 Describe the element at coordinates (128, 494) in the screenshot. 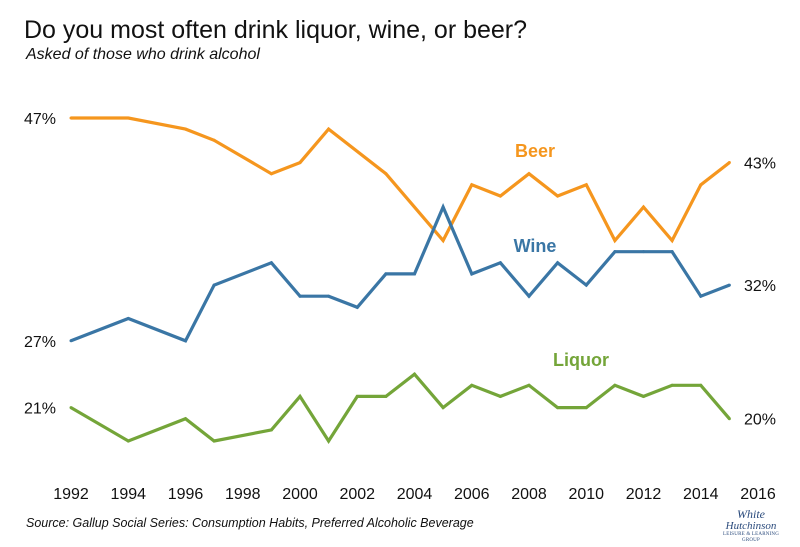

I see `x-tick-label: 1994` at that location.